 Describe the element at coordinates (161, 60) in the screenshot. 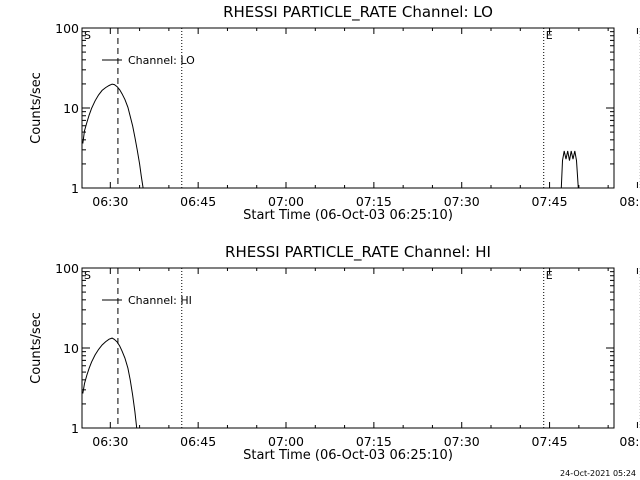

I see `legend-label: Channel: LO` at that location.